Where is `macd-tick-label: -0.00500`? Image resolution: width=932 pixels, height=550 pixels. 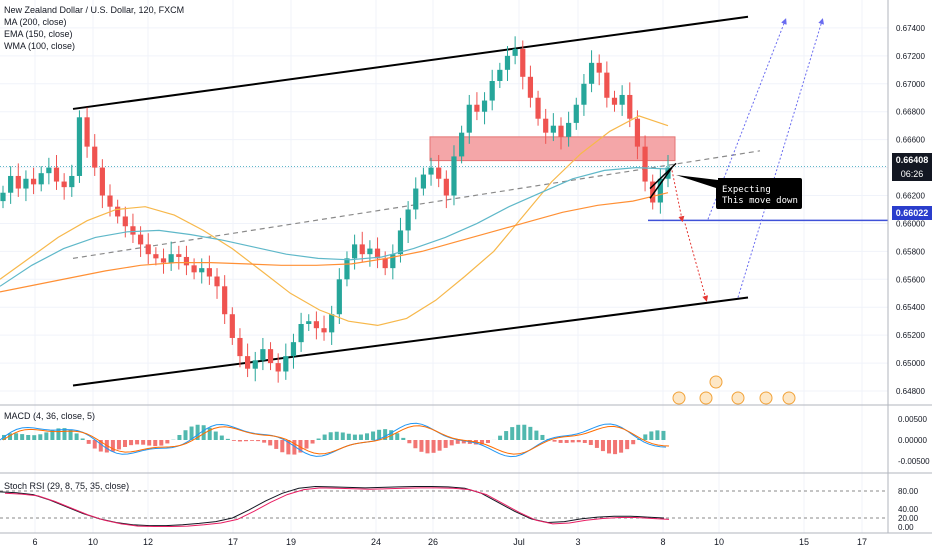
macd-tick-label: -0.00500 is located at coordinates (914, 461).